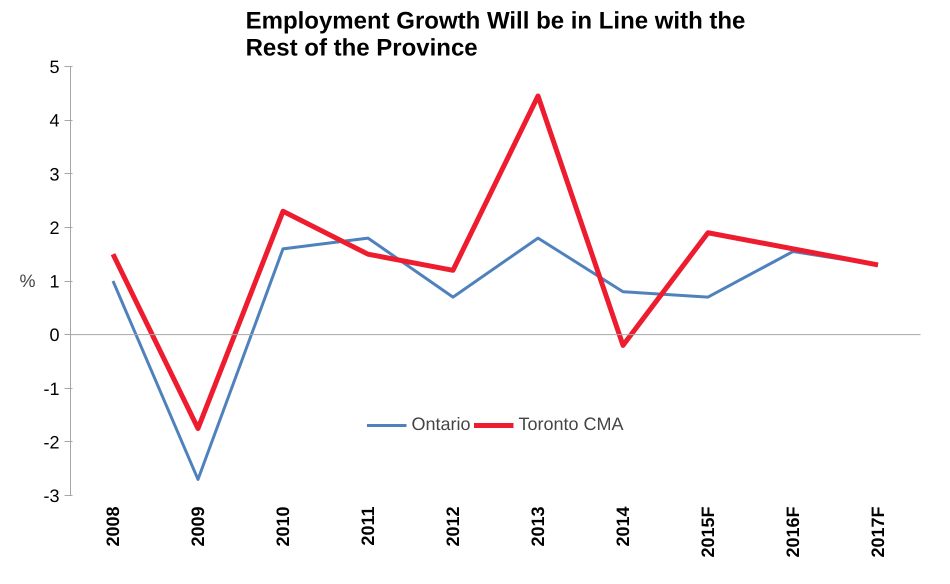  Describe the element at coordinates (708, 532) in the screenshot. I see `x-tick-label: 2015F` at that location.